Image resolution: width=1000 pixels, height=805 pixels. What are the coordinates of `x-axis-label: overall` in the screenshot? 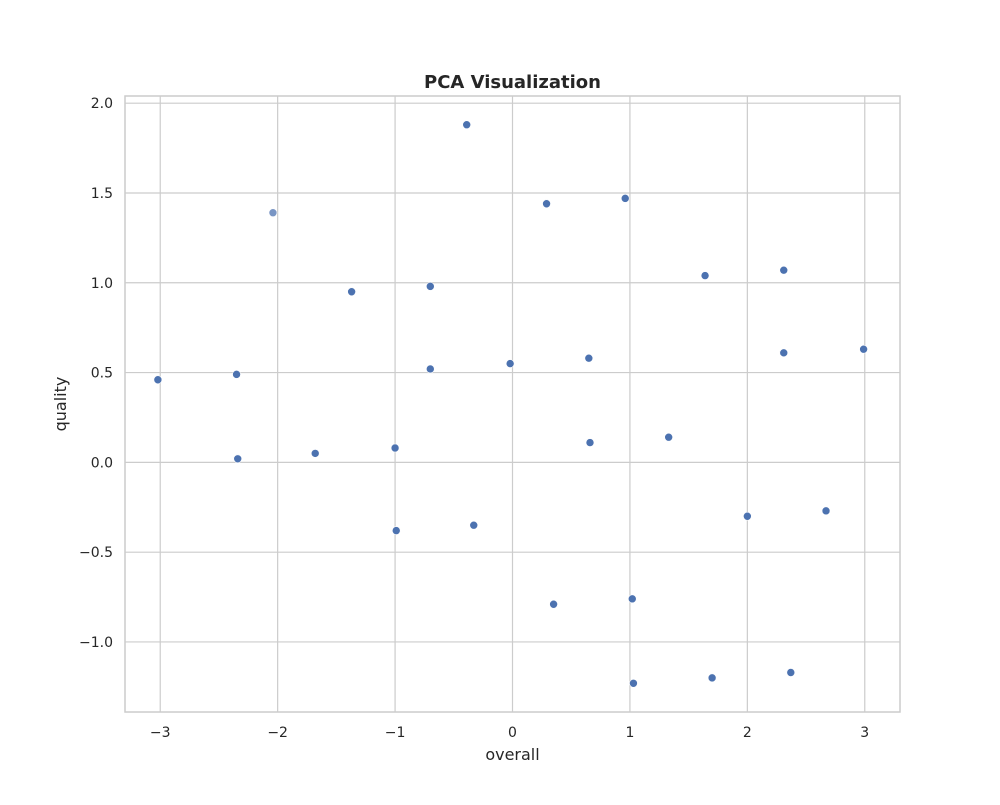 It's located at (512, 754).